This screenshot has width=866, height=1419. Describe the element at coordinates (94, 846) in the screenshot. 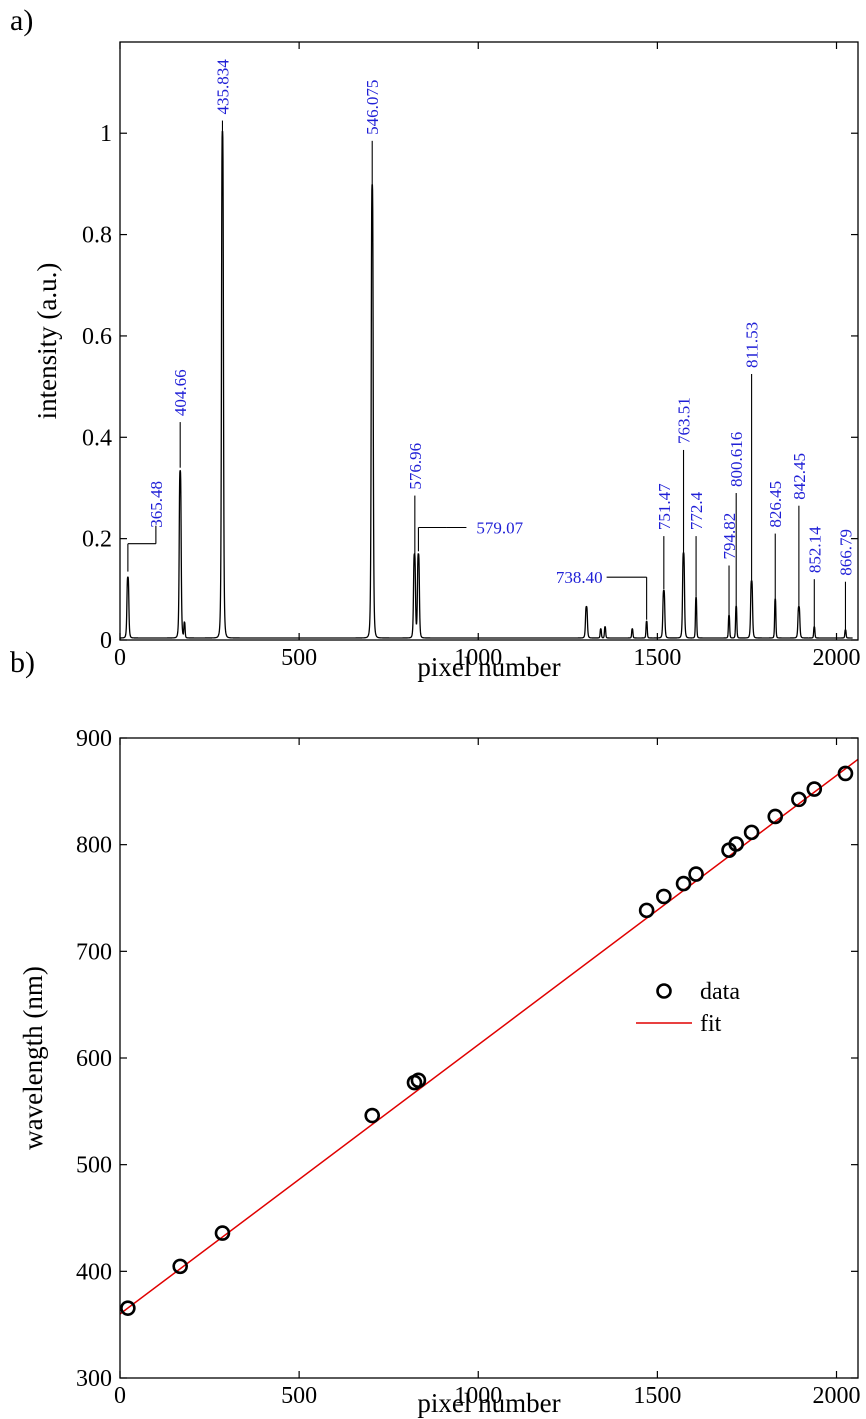

I see `calibration-y-tick-label: 800` at that location.